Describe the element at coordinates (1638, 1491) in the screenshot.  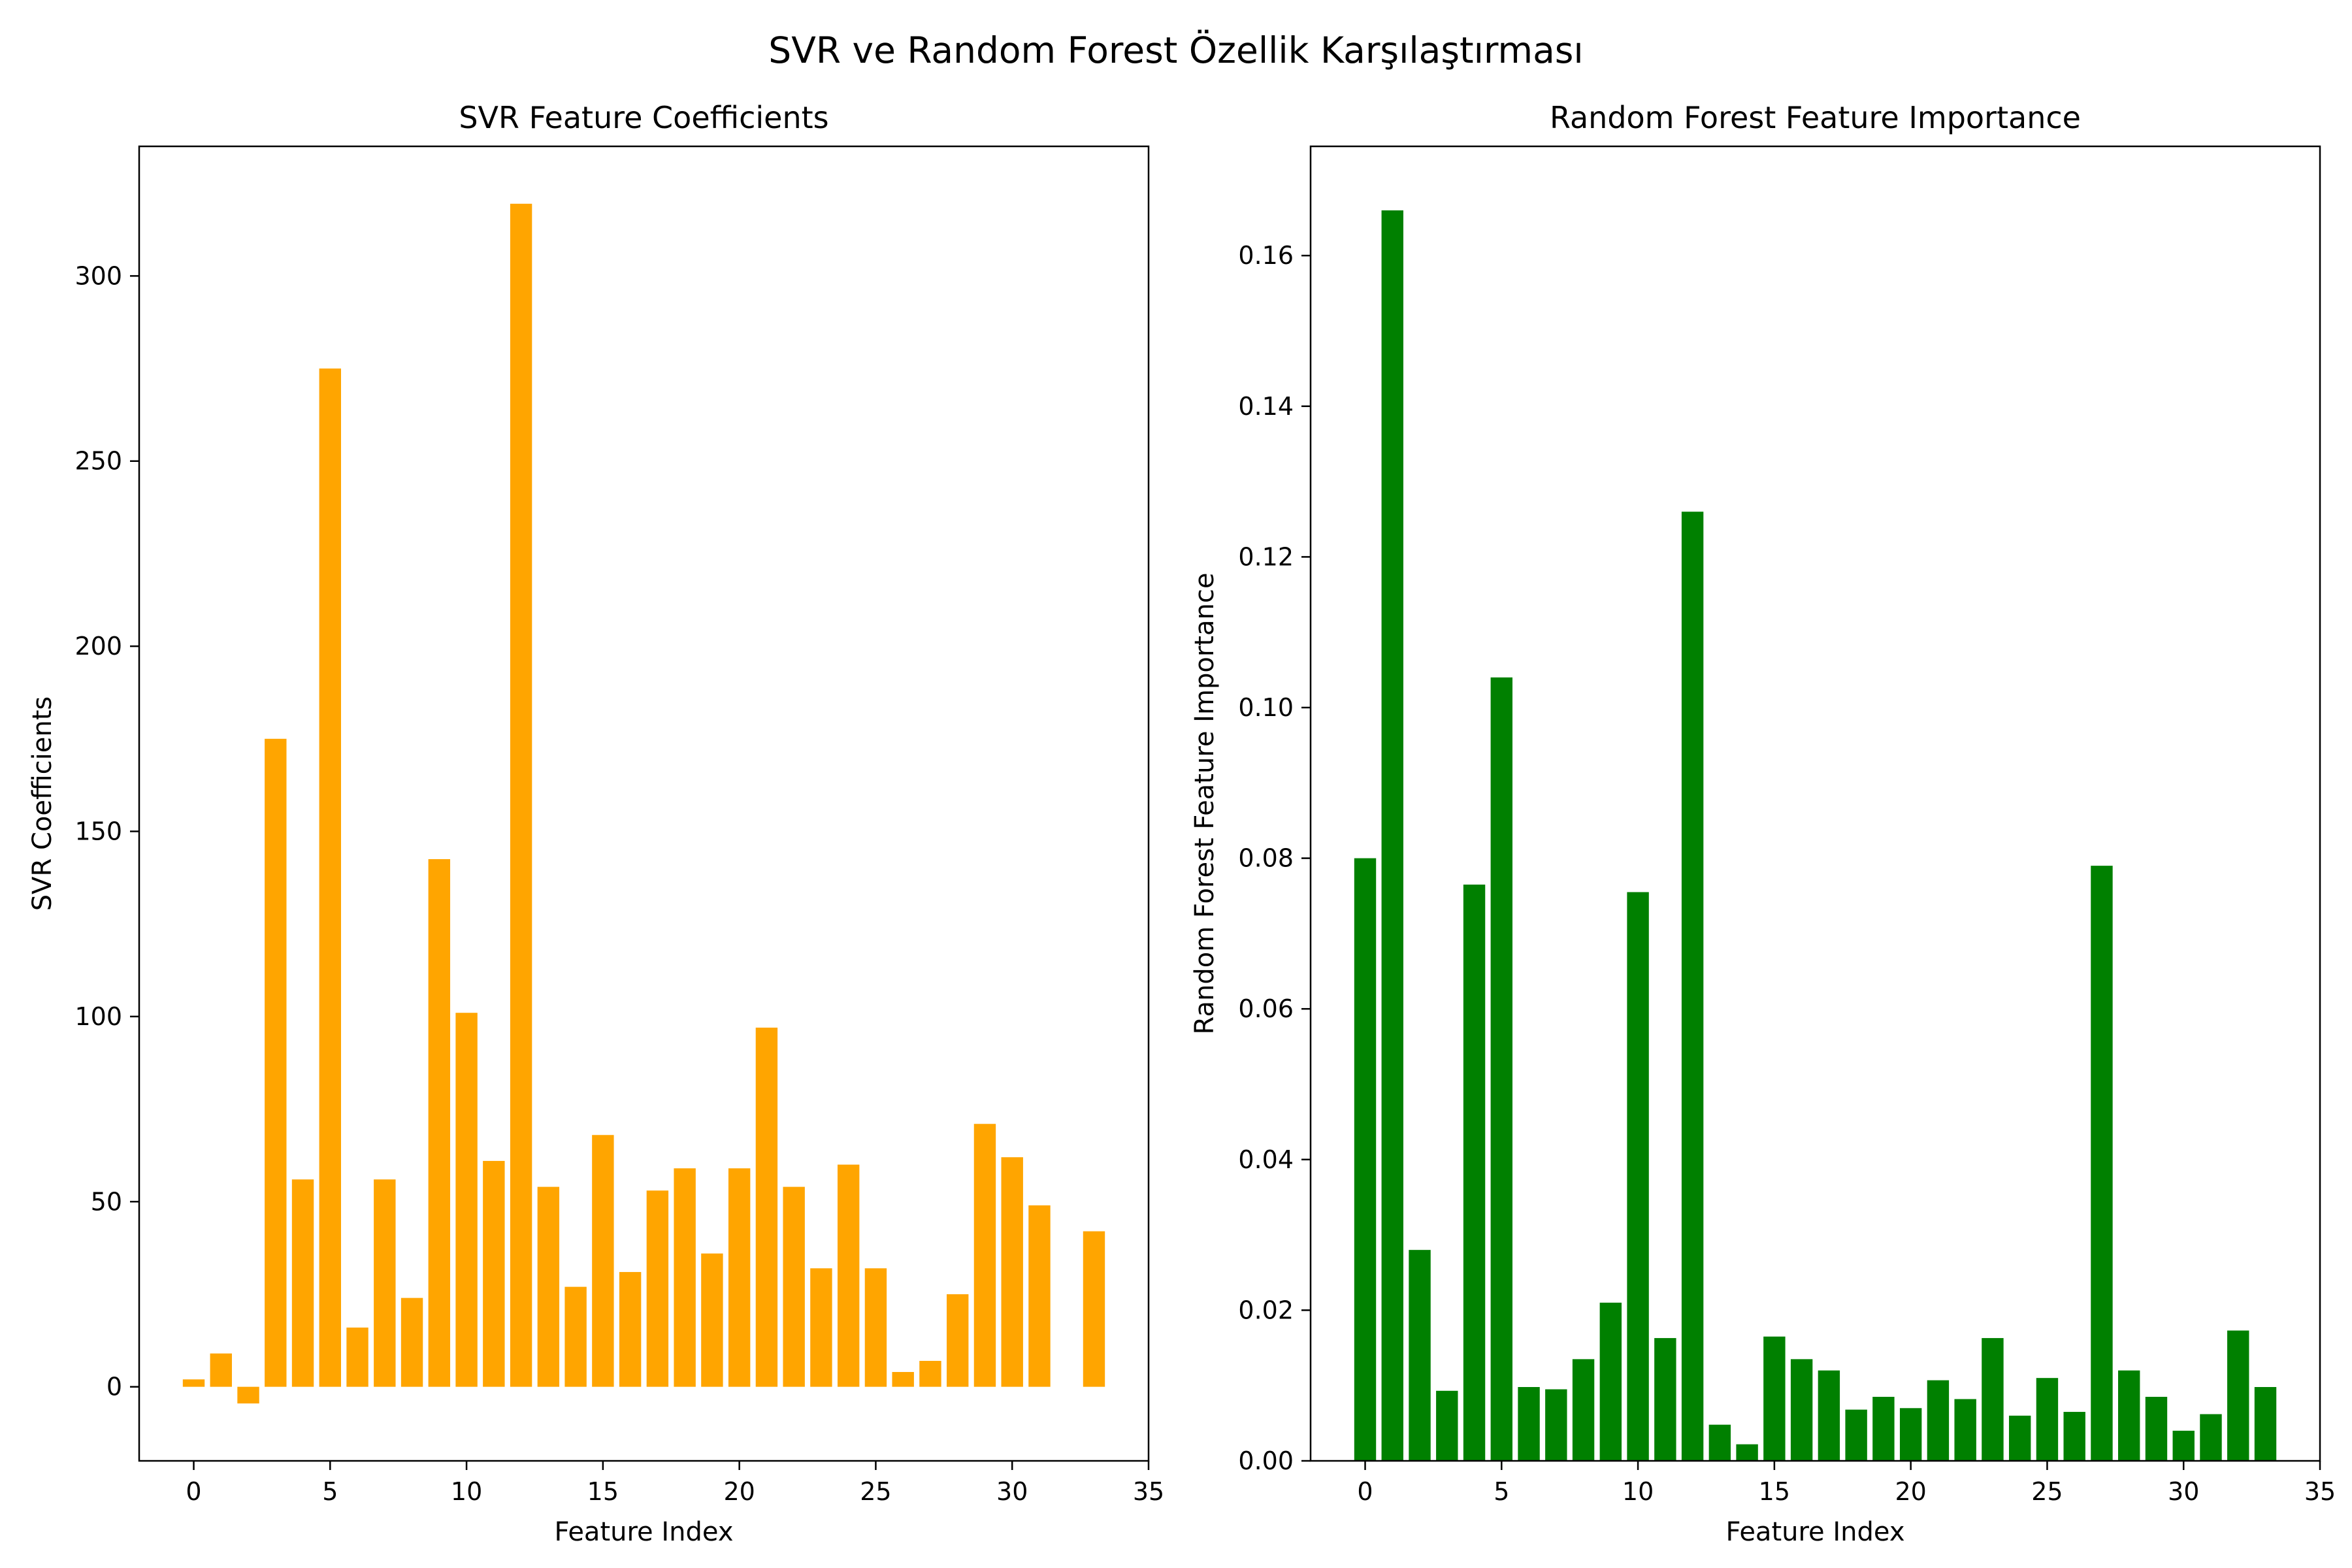
I see `rf-x-tick-label: 10` at that location.